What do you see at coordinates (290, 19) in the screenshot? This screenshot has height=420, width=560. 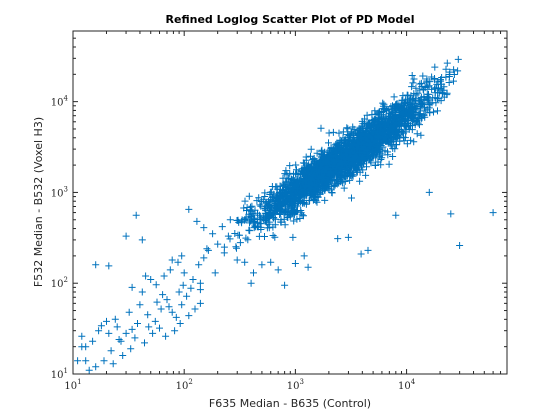 I see `chart-title: Refined Loglog Scatter Plot of PD Model` at bounding box center [290, 19].